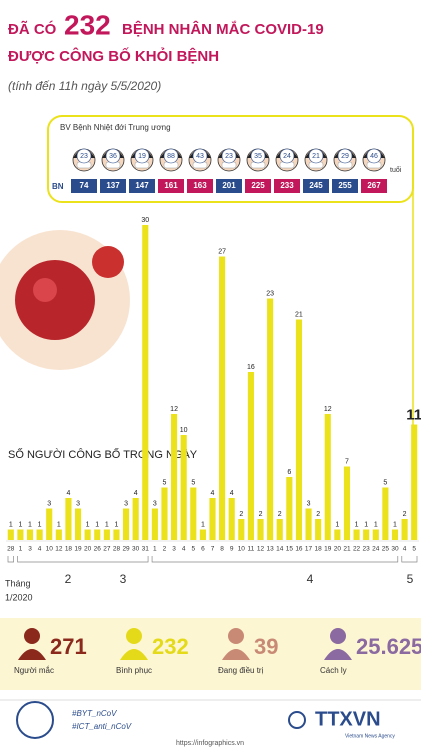 Image resolution: width=421 pixels, height=750 pixels. What do you see at coordinates (251, 367) in the screenshot?
I see `value-label: 16` at bounding box center [251, 367].